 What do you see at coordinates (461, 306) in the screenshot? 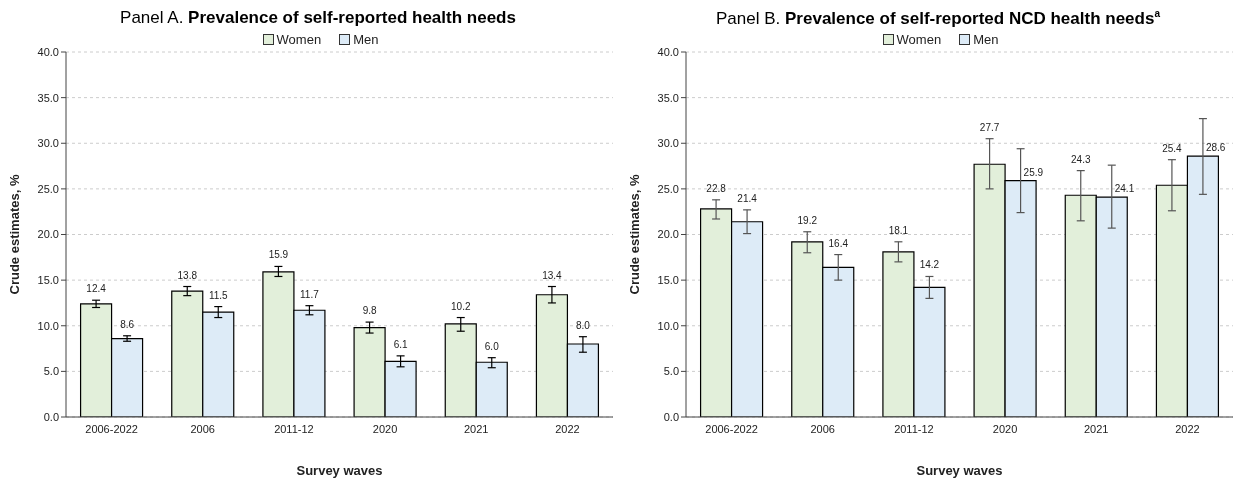
I see `data-label: 10.2` at bounding box center [461, 306].